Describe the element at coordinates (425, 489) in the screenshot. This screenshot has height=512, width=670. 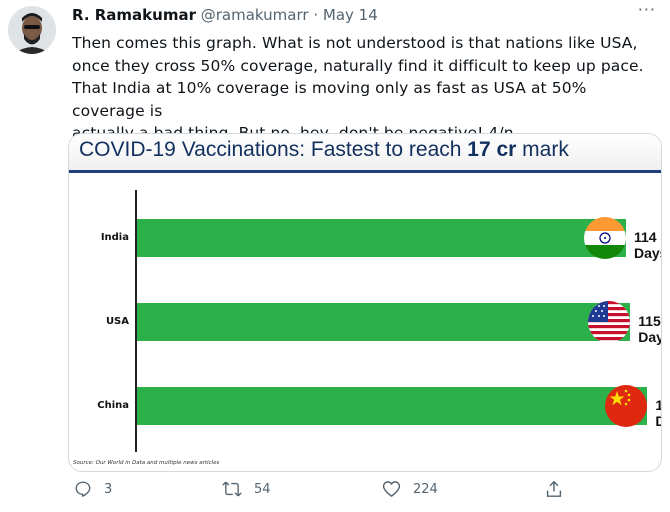
I see `like-count: 224` at that location.